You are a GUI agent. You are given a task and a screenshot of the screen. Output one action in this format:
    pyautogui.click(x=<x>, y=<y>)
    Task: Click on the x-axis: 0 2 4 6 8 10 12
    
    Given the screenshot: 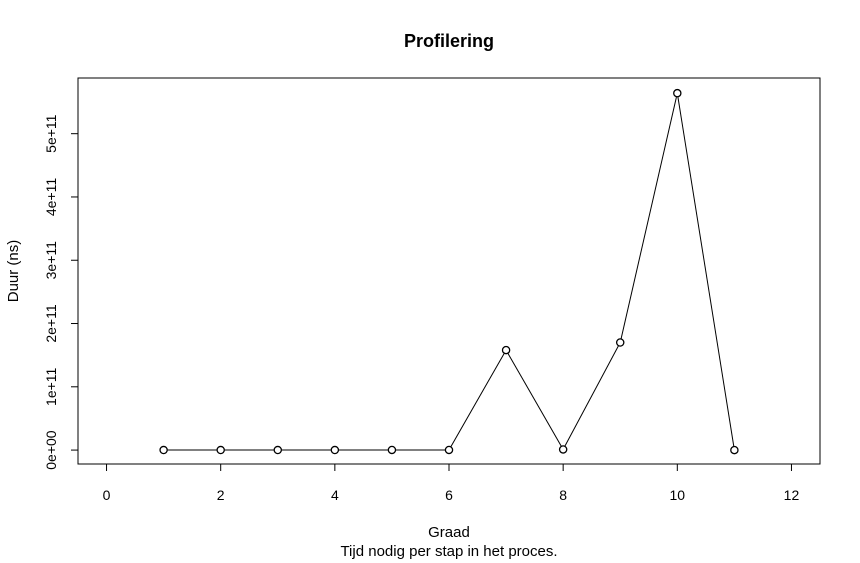 What is the action you would take?
    pyautogui.click(x=451, y=483)
    